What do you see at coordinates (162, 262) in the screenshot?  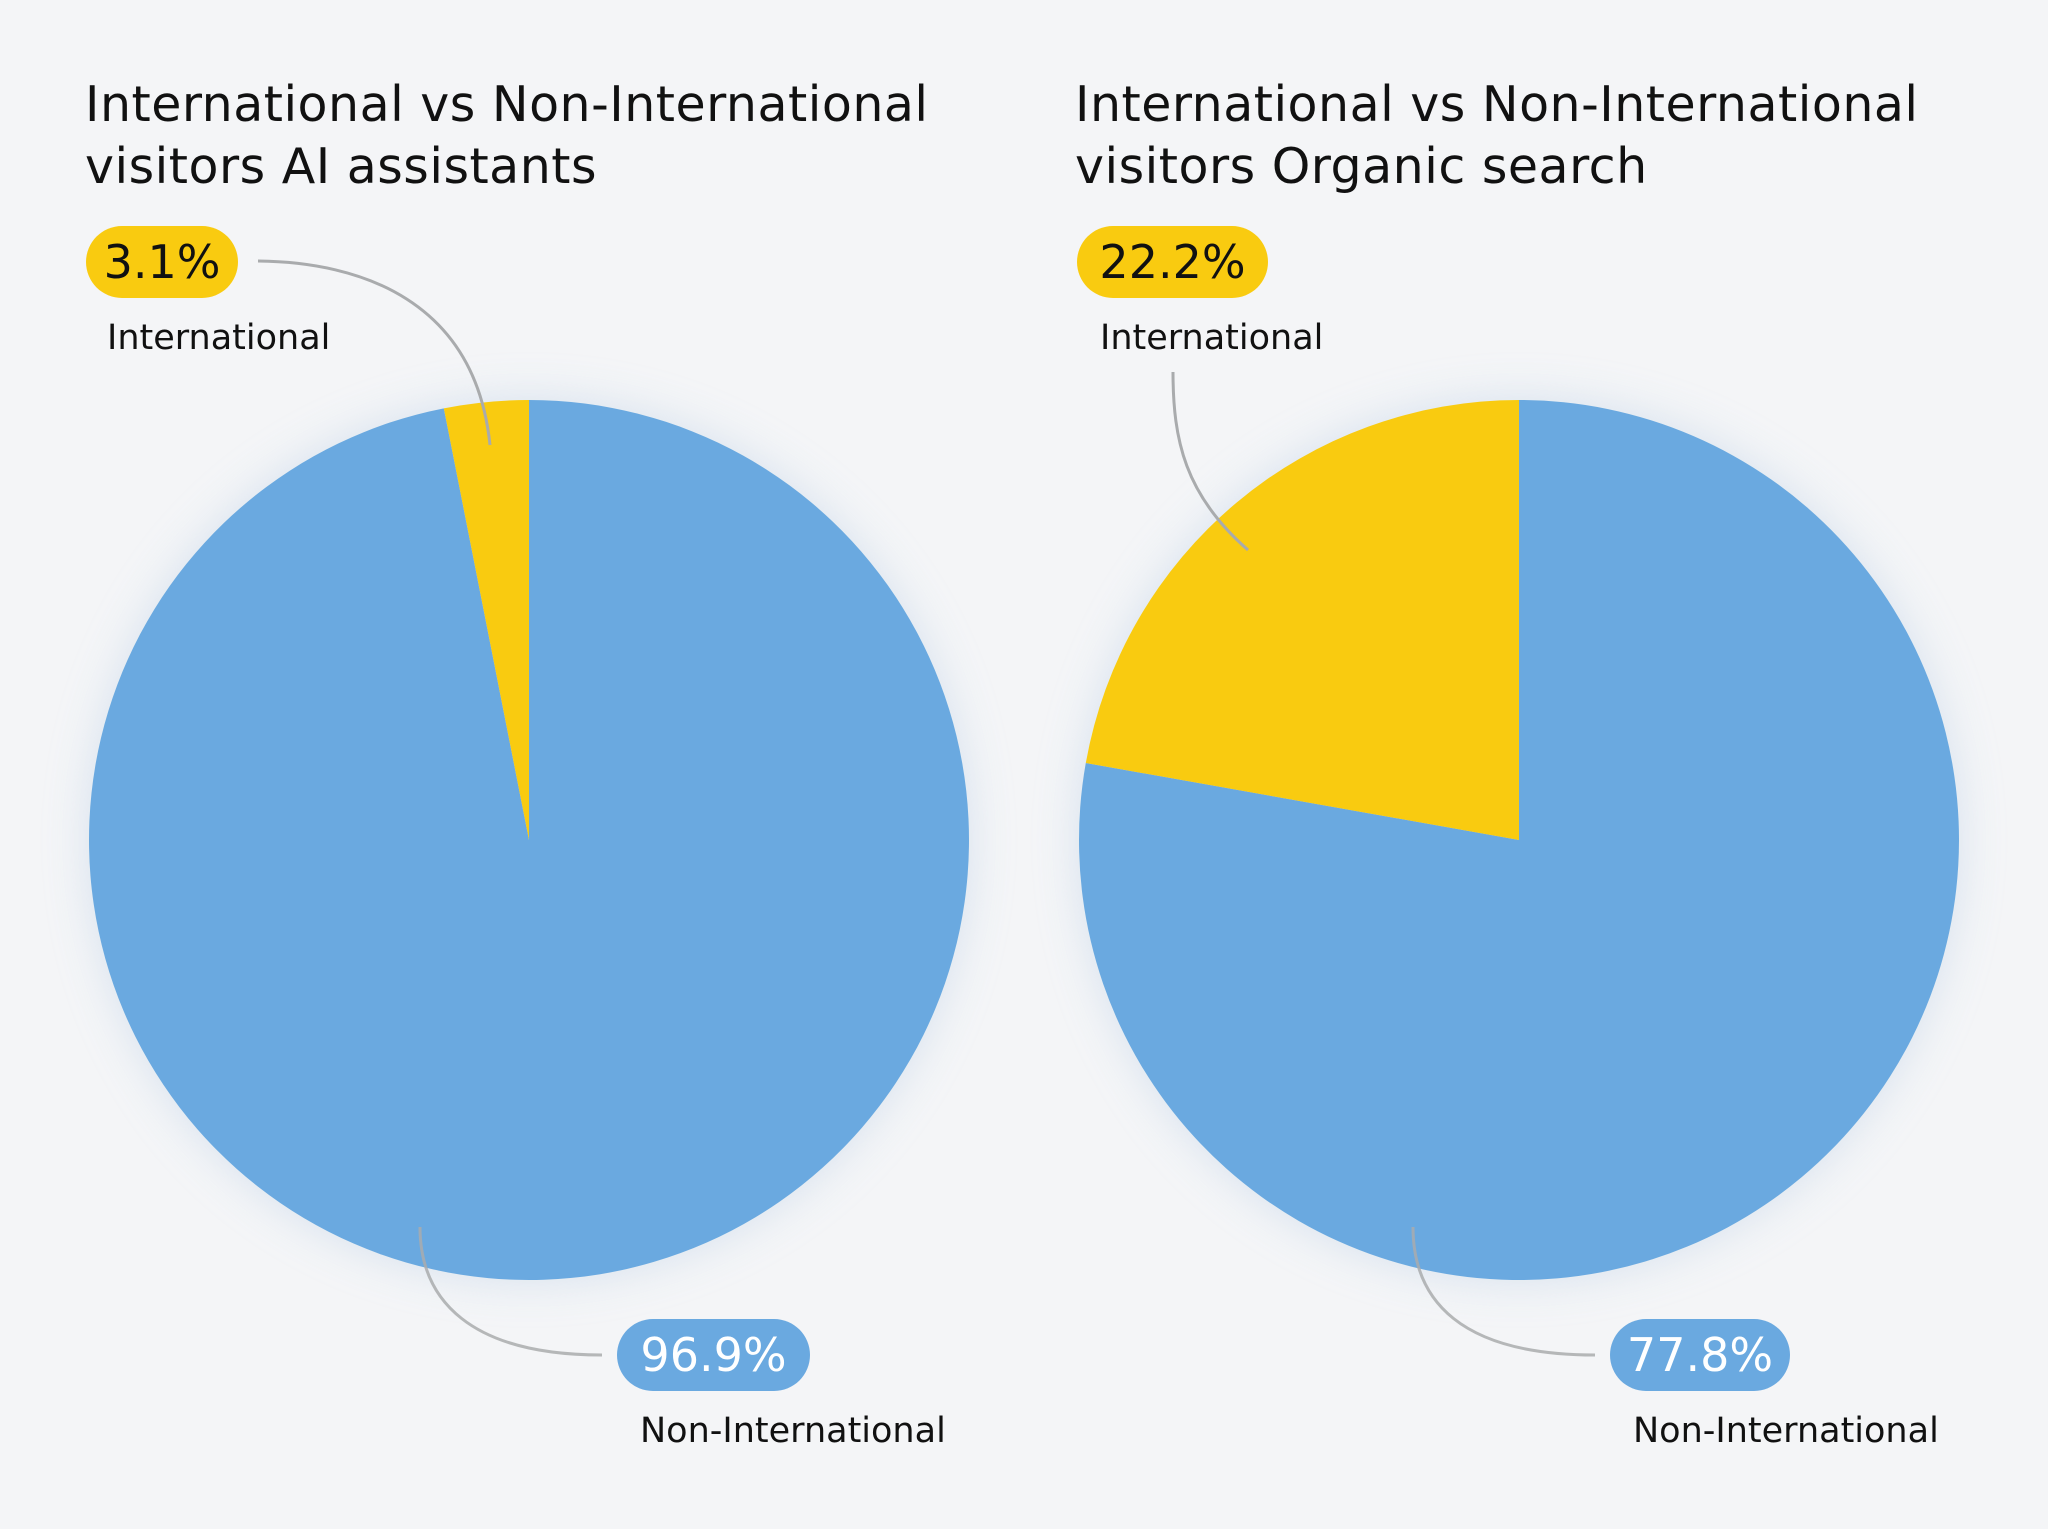 I see `value-badge-international: 3.1%` at bounding box center [162, 262].